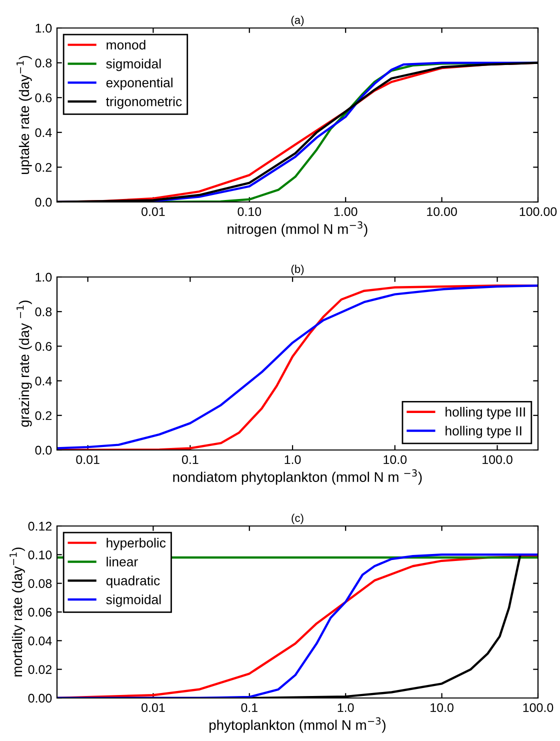  I want to click on legend-label: holling type III, so click(485, 413).